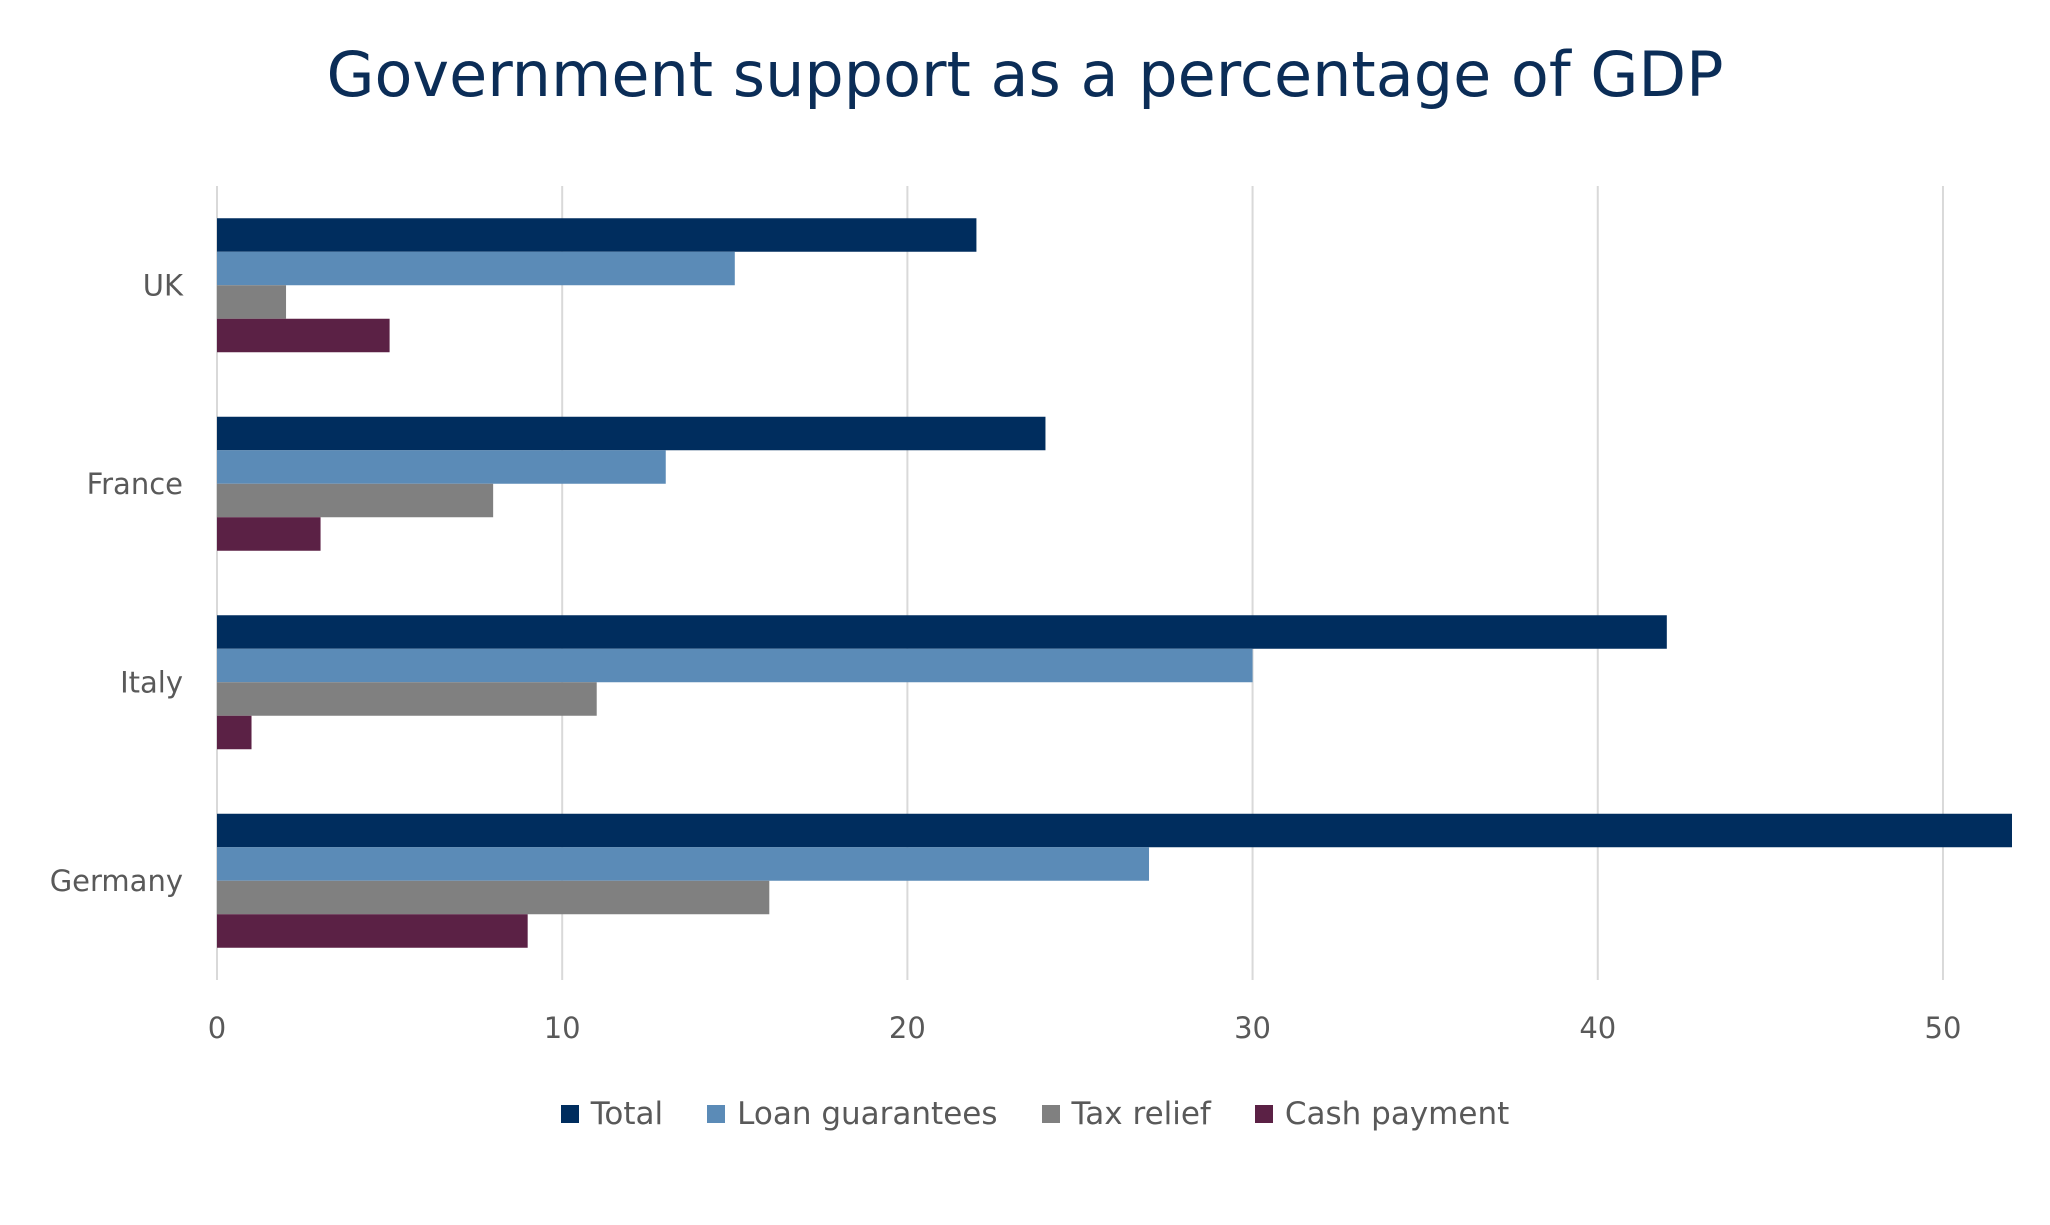 This screenshot has width=2050, height=1225. Describe the element at coordinates (1114, 830) in the screenshot. I see `bar-germany-total` at that location.